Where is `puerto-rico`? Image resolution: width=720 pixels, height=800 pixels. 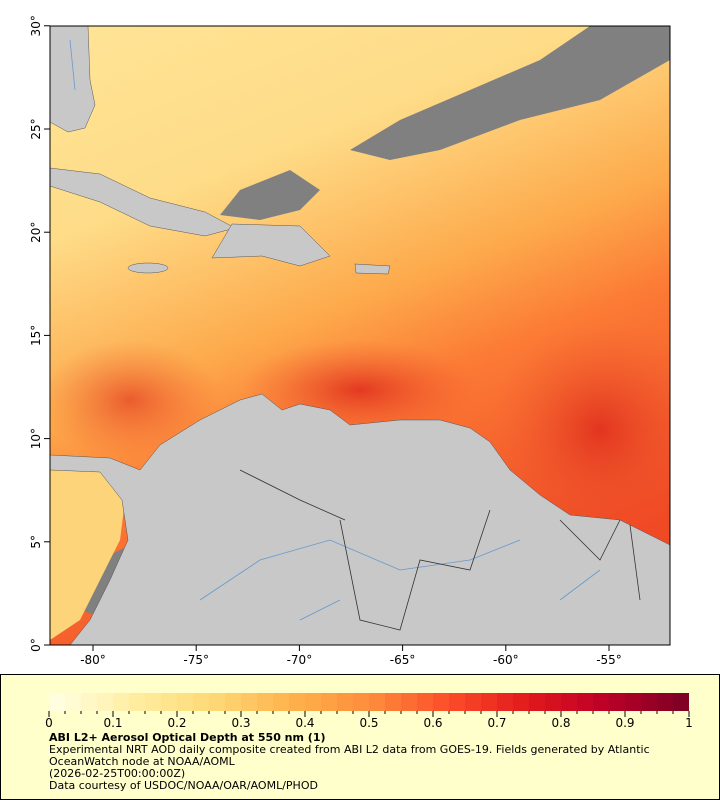
puerto-rico is located at coordinates (372, 269).